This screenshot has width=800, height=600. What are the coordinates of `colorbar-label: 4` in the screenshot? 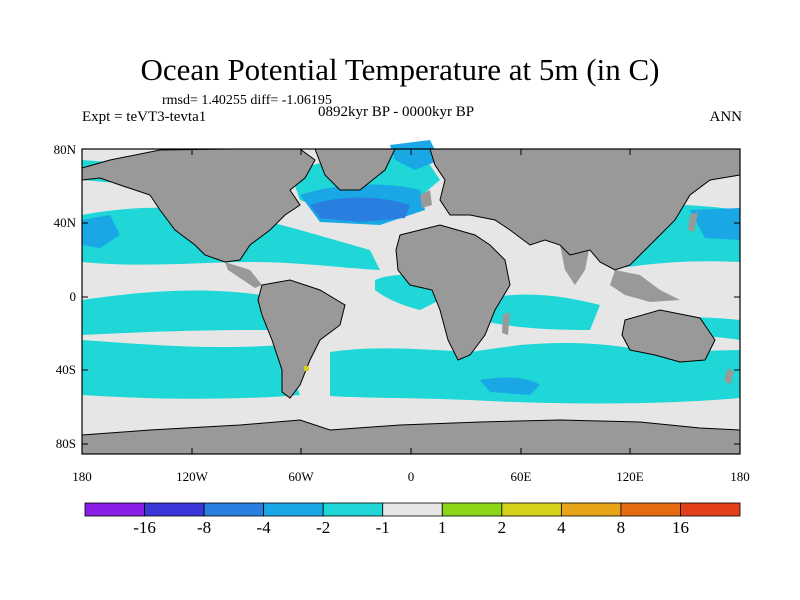 It's located at (561, 527).